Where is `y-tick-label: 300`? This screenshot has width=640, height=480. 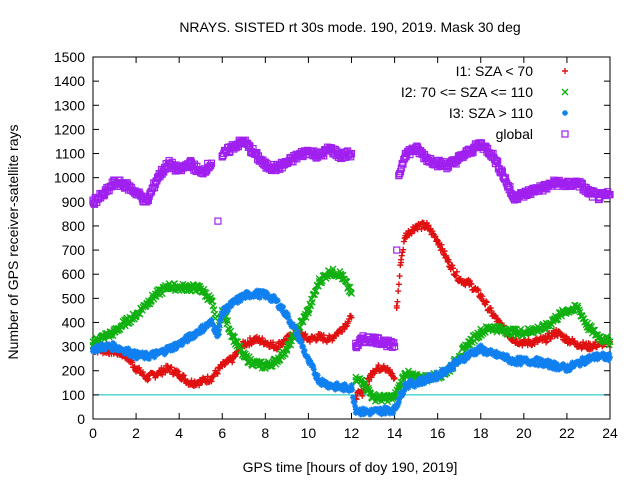 y-tick-label: 300 is located at coordinates (74, 347).